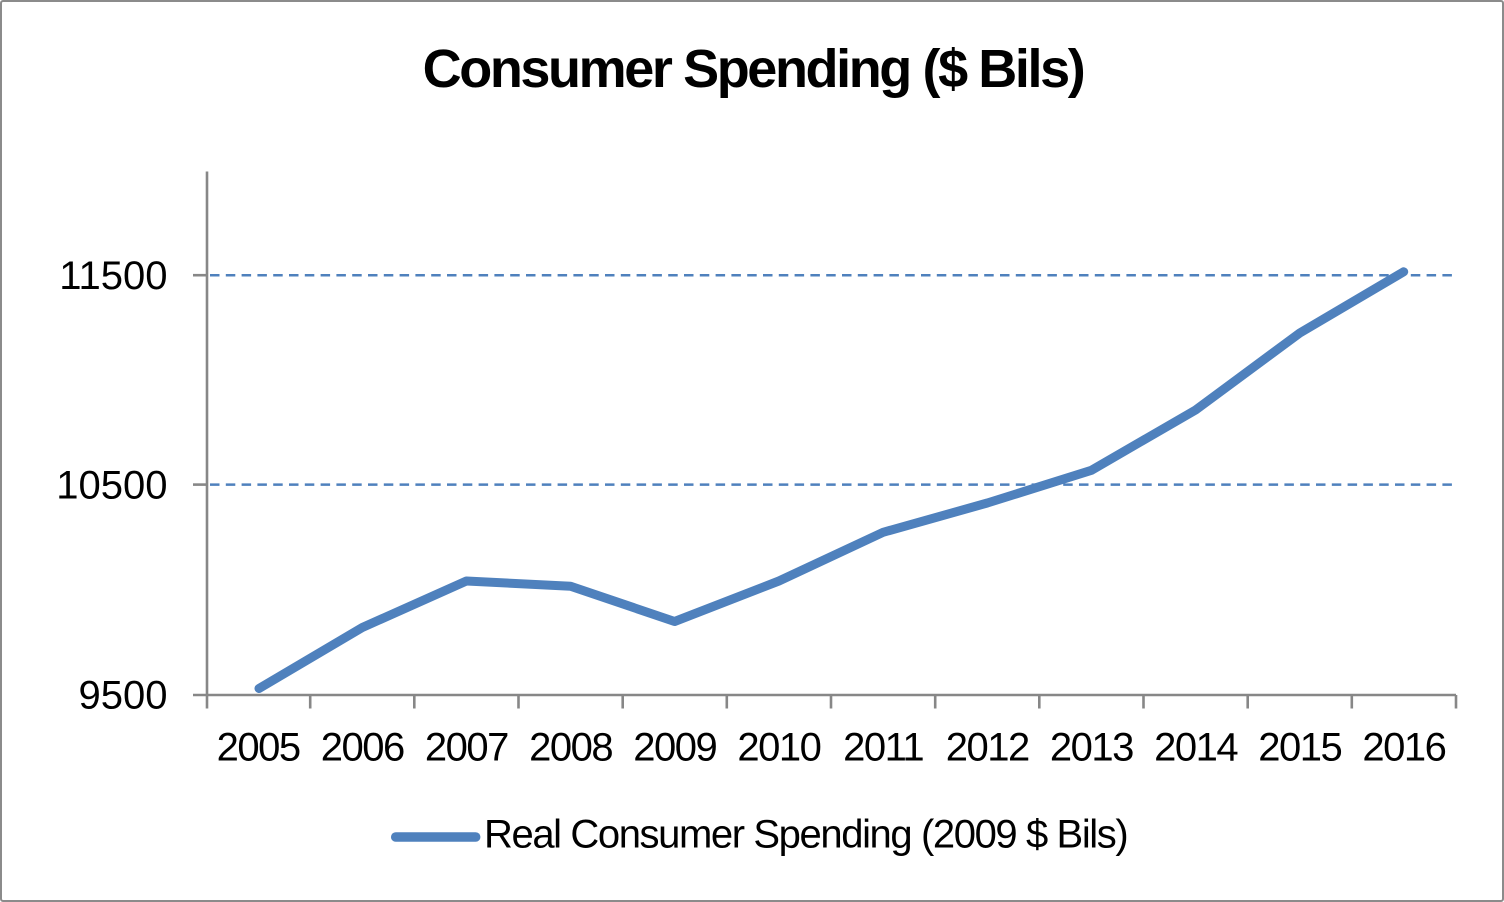 The image size is (1504, 902). Describe the element at coordinates (778, 748) in the screenshot. I see `svg-text: 2010` at that location.